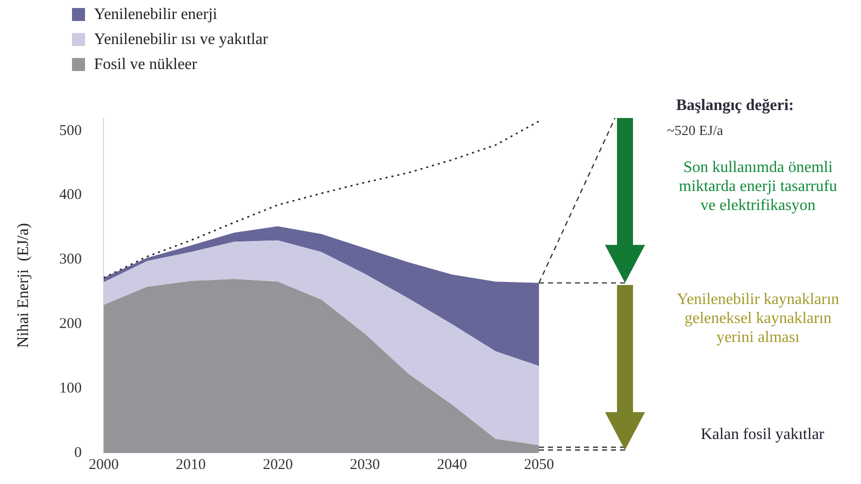  What do you see at coordinates (78, 452) in the screenshot?
I see `y-tick-label: 0` at bounding box center [78, 452].